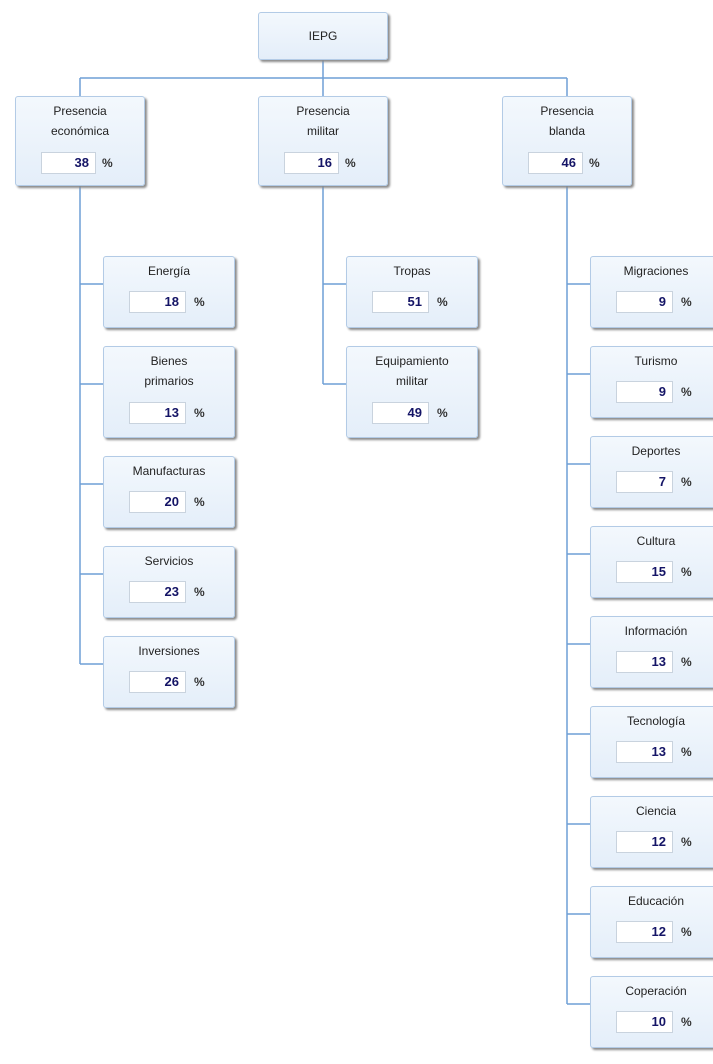 The height and width of the screenshot is (1064, 713). I want to click on child-node: Inversiones 26%, so click(169, 672).